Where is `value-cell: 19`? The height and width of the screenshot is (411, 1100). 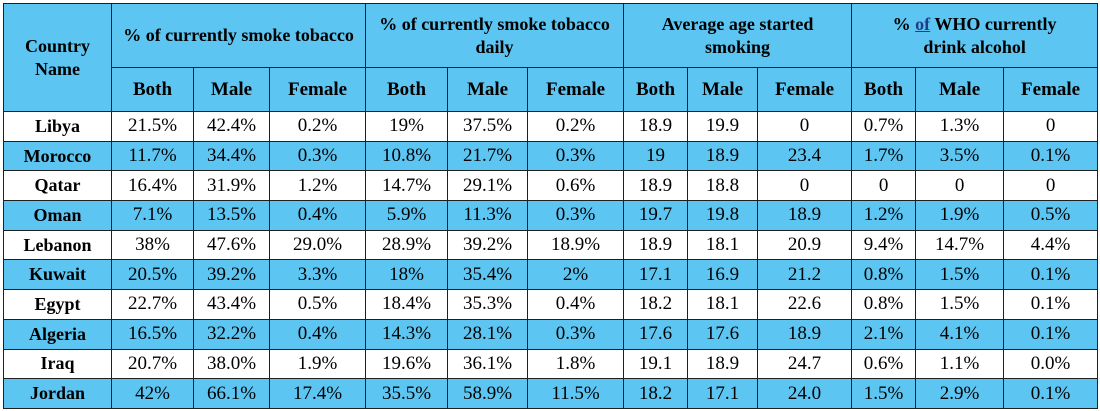 value-cell: 19 is located at coordinates (656, 156).